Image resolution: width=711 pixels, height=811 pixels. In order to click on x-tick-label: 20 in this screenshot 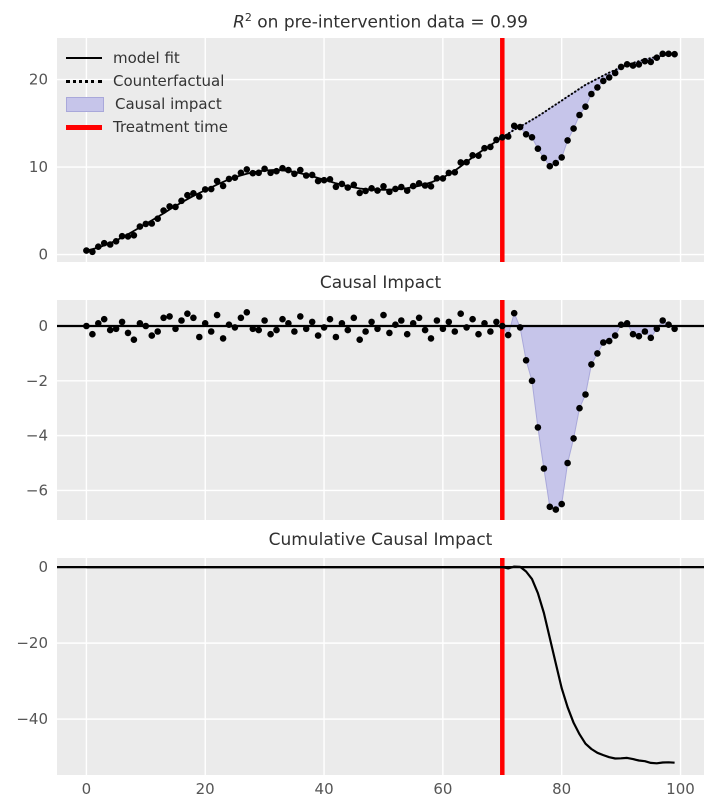, I will do `click(205, 789)`.